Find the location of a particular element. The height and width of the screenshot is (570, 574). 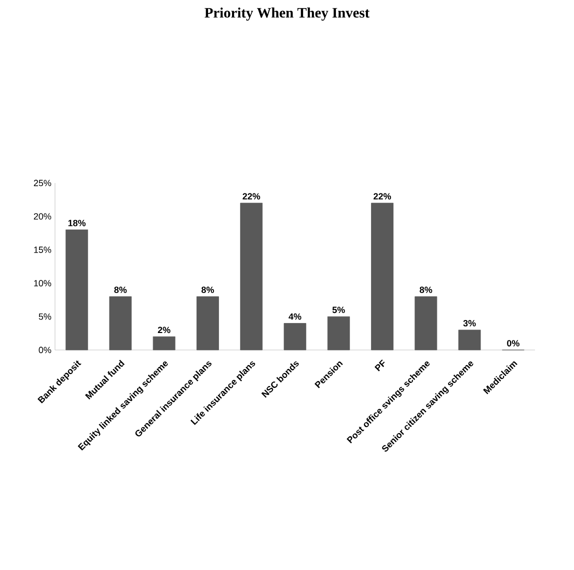

data-label: 4% is located at coordinates (295, 316).